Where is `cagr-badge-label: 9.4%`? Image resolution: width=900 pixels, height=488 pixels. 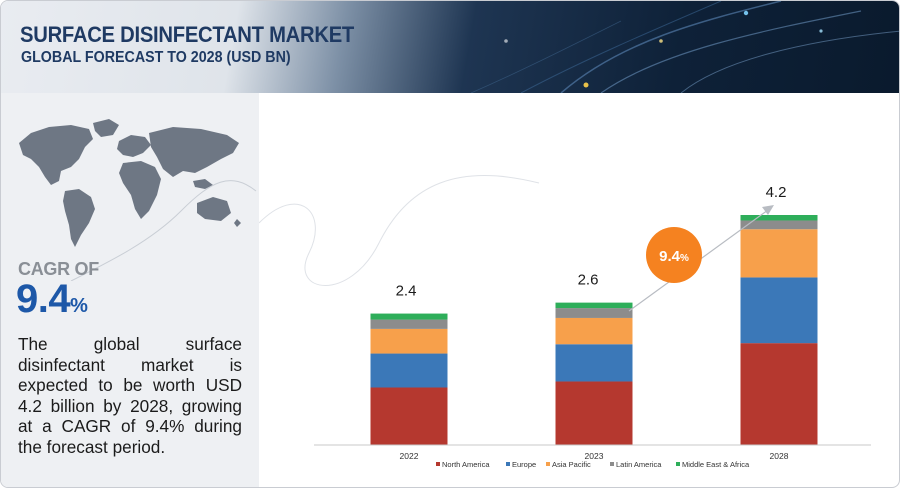 cagr-badge-label: 9.4% is located at coordinates (674, 256).